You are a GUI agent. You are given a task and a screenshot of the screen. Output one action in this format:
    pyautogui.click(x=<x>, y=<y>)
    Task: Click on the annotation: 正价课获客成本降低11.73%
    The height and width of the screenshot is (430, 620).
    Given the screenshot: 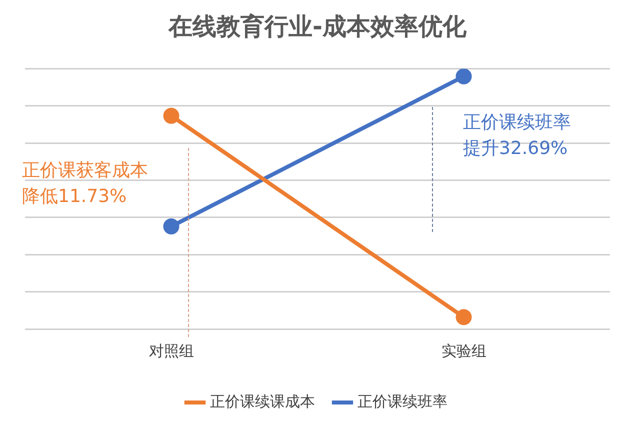 What is the action you would take?
    pyautogui.click(x=85, y=184)
    